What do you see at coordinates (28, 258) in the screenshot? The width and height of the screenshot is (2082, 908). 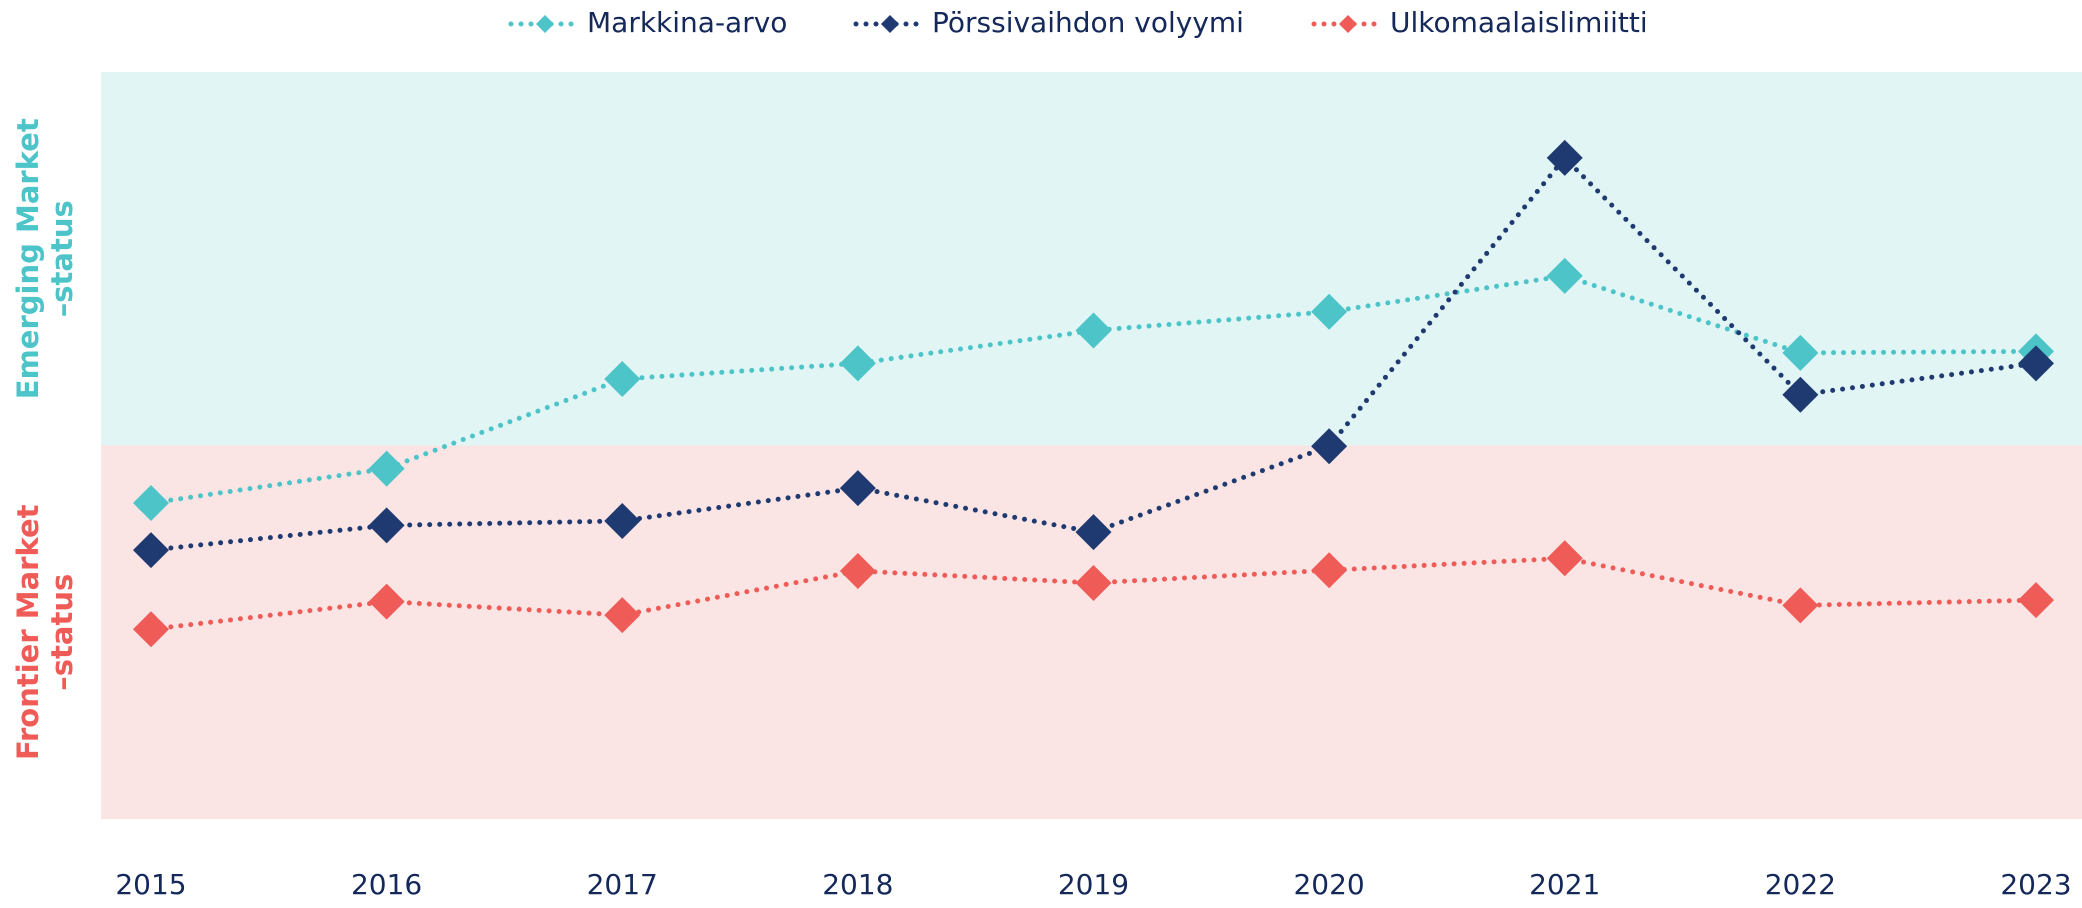 I see `band-label: Emerging Market` at bounding box center [28, 258].